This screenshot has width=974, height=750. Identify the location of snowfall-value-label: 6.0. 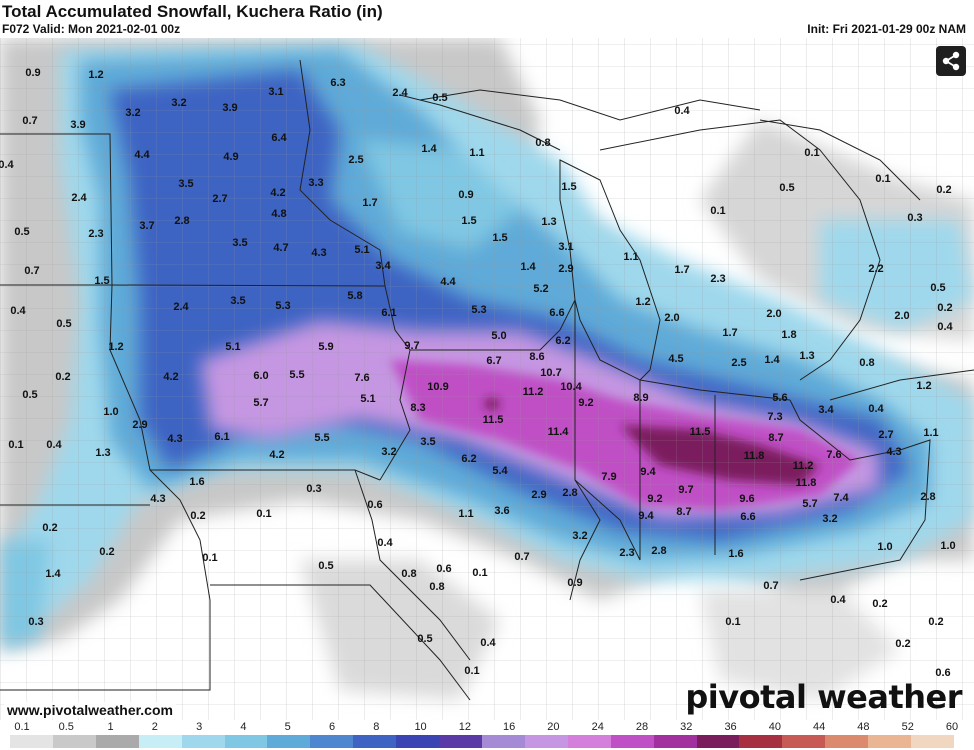
(260, 376).